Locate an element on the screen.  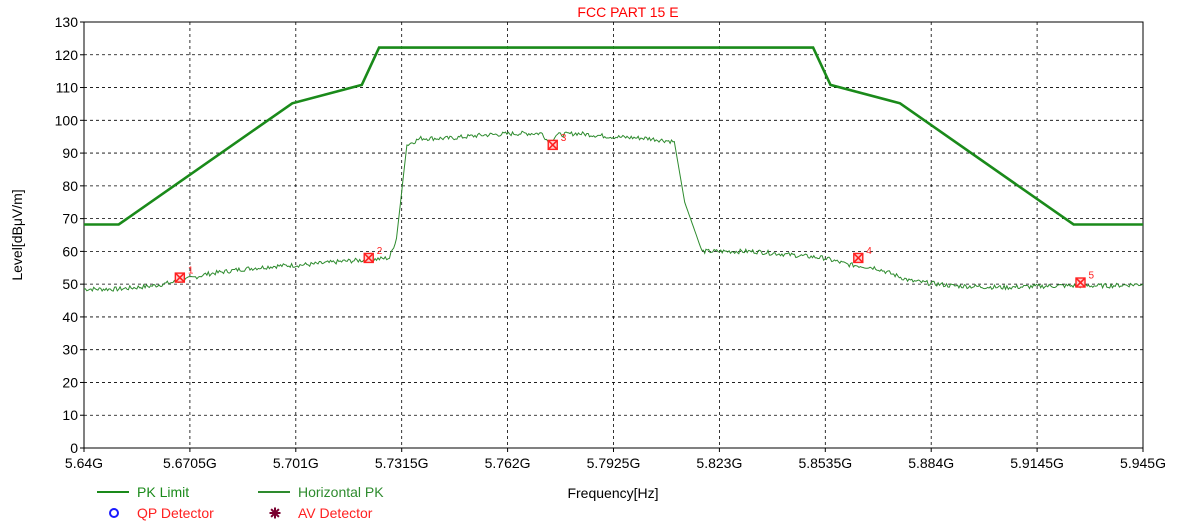
legend-circle-swatch is located at coordinates (114, 513).